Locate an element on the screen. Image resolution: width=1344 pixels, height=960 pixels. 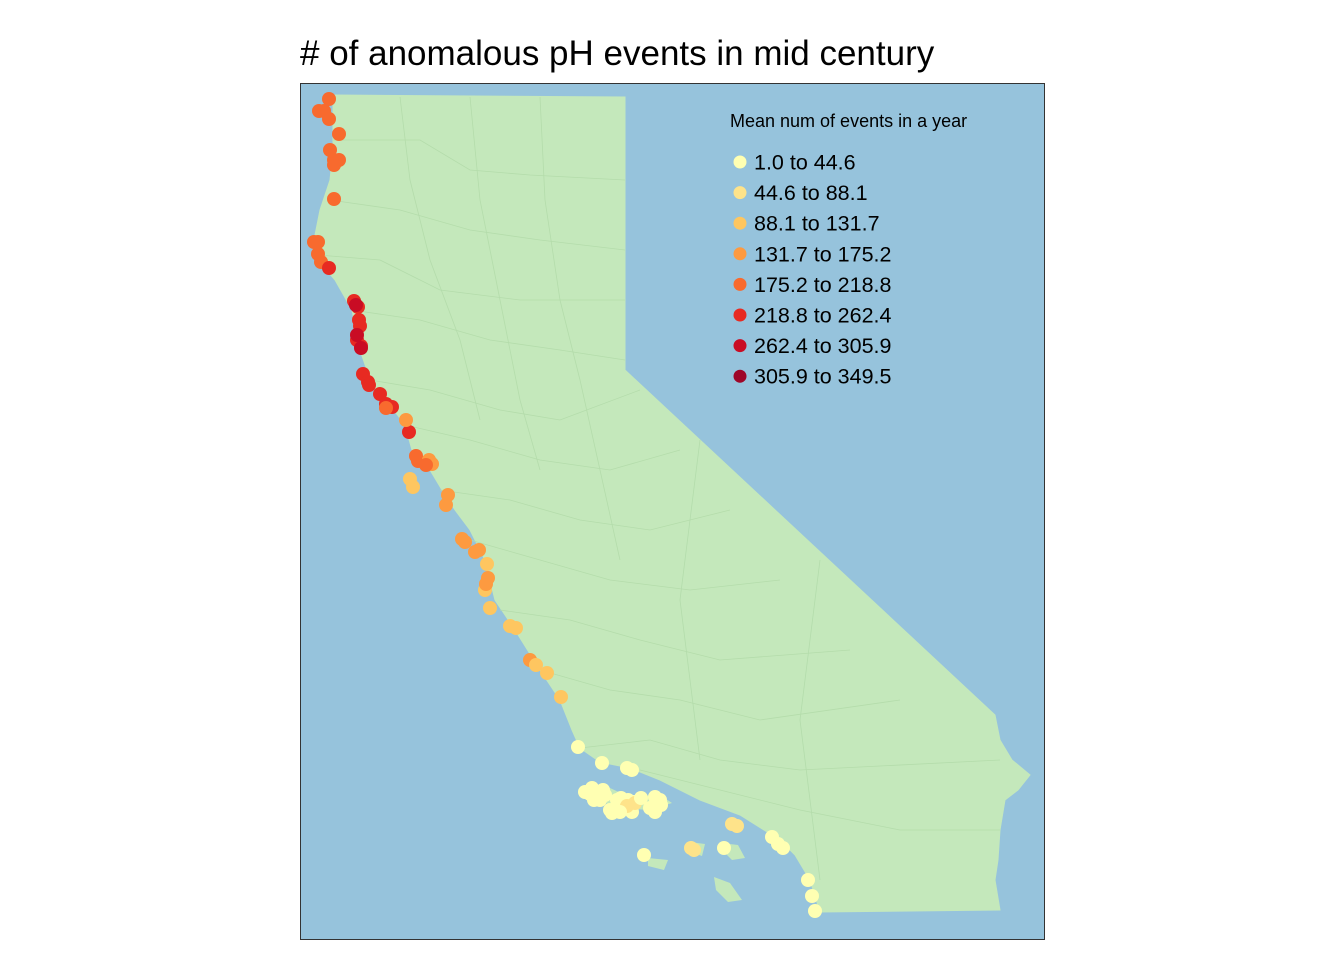
legend-label: 305.9 to 349.5 is located at coordinates (823, 377).